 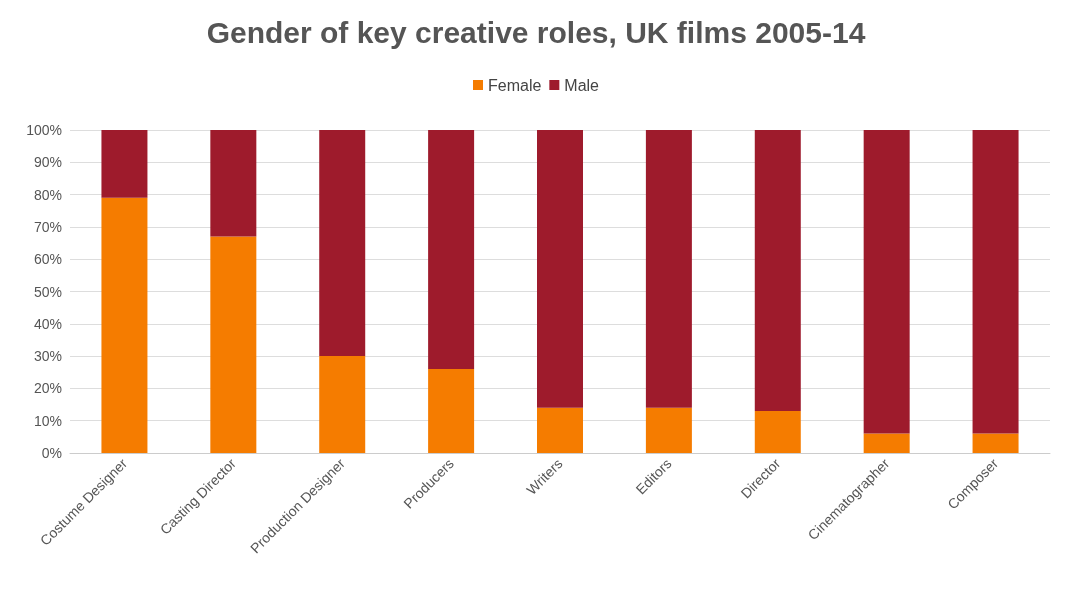 What do you see at coordinates (47, 356) in the screenshot?
I see `y-tick-label: 30%` at bounding box center [47, 356].